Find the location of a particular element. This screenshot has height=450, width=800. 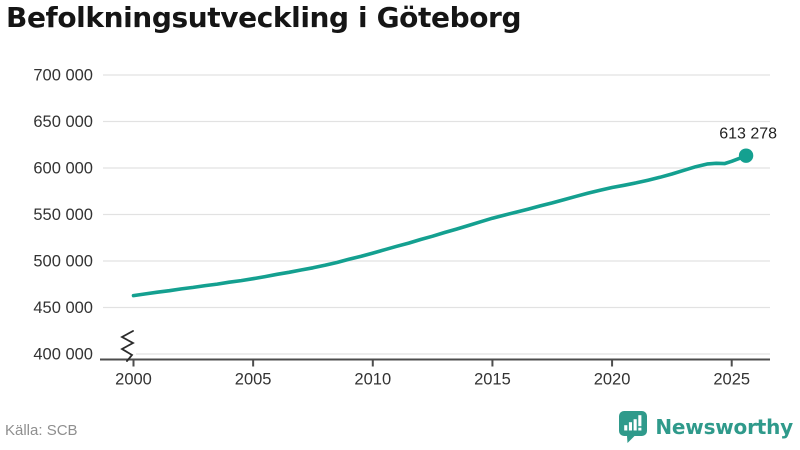

chart-title: Befolkningsutveckling i Göteborg is located at coordinates (264, 17).